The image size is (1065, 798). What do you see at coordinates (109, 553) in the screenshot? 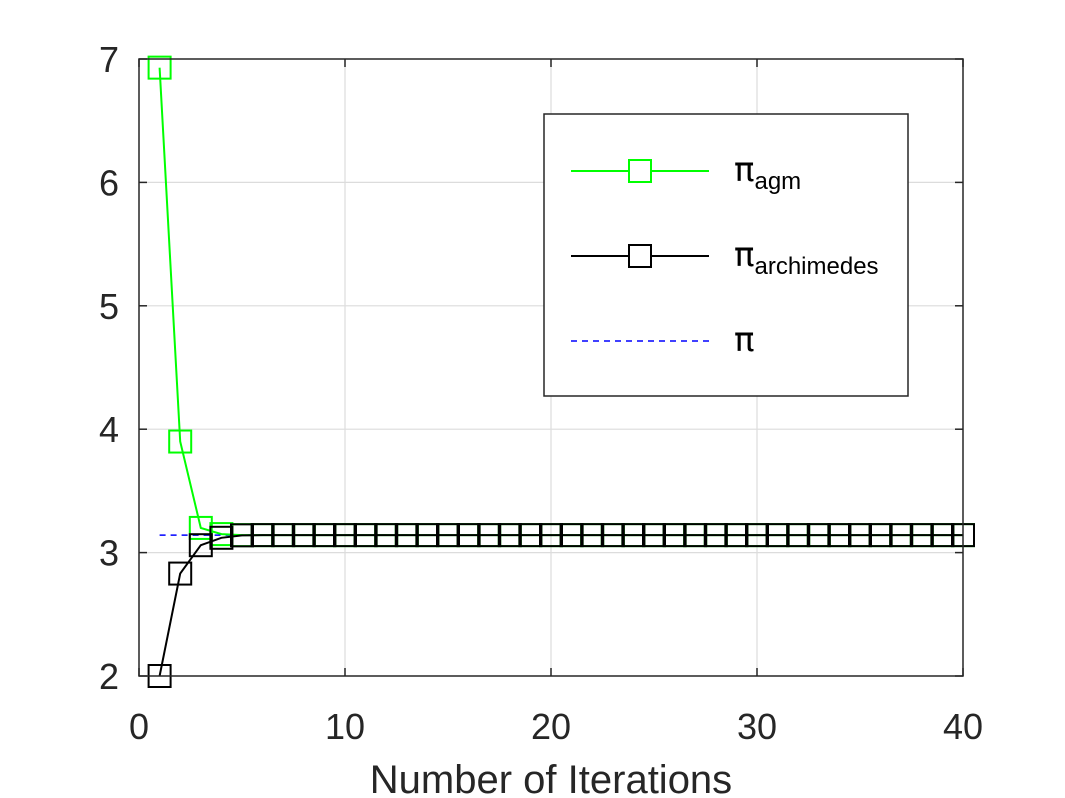
I see `y-tick-label: 3` at bounding box center [109, 553].